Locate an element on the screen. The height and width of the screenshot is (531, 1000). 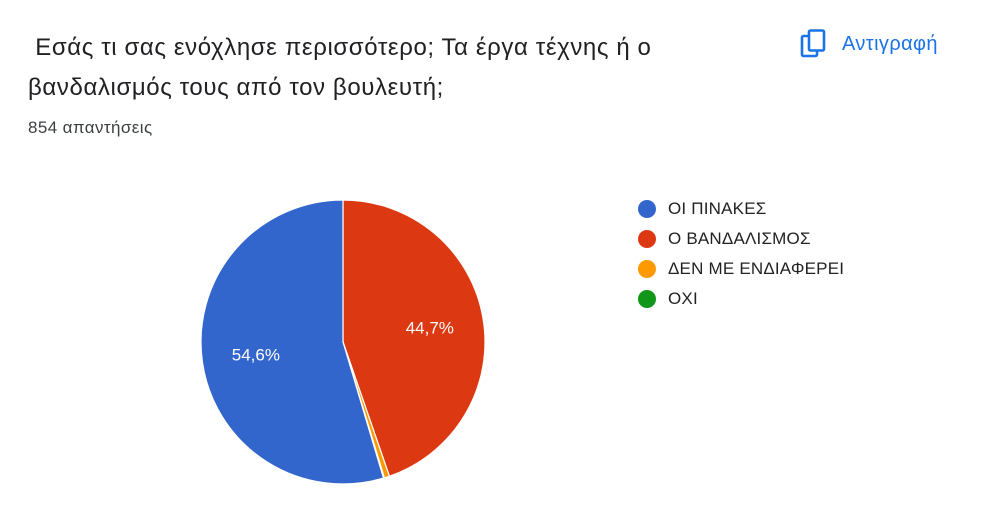
legend-item: ΔΕΝ ΜΕ ΕΝΔΙΑΦΕΡΕΙ is located at coordinates (741, 269).